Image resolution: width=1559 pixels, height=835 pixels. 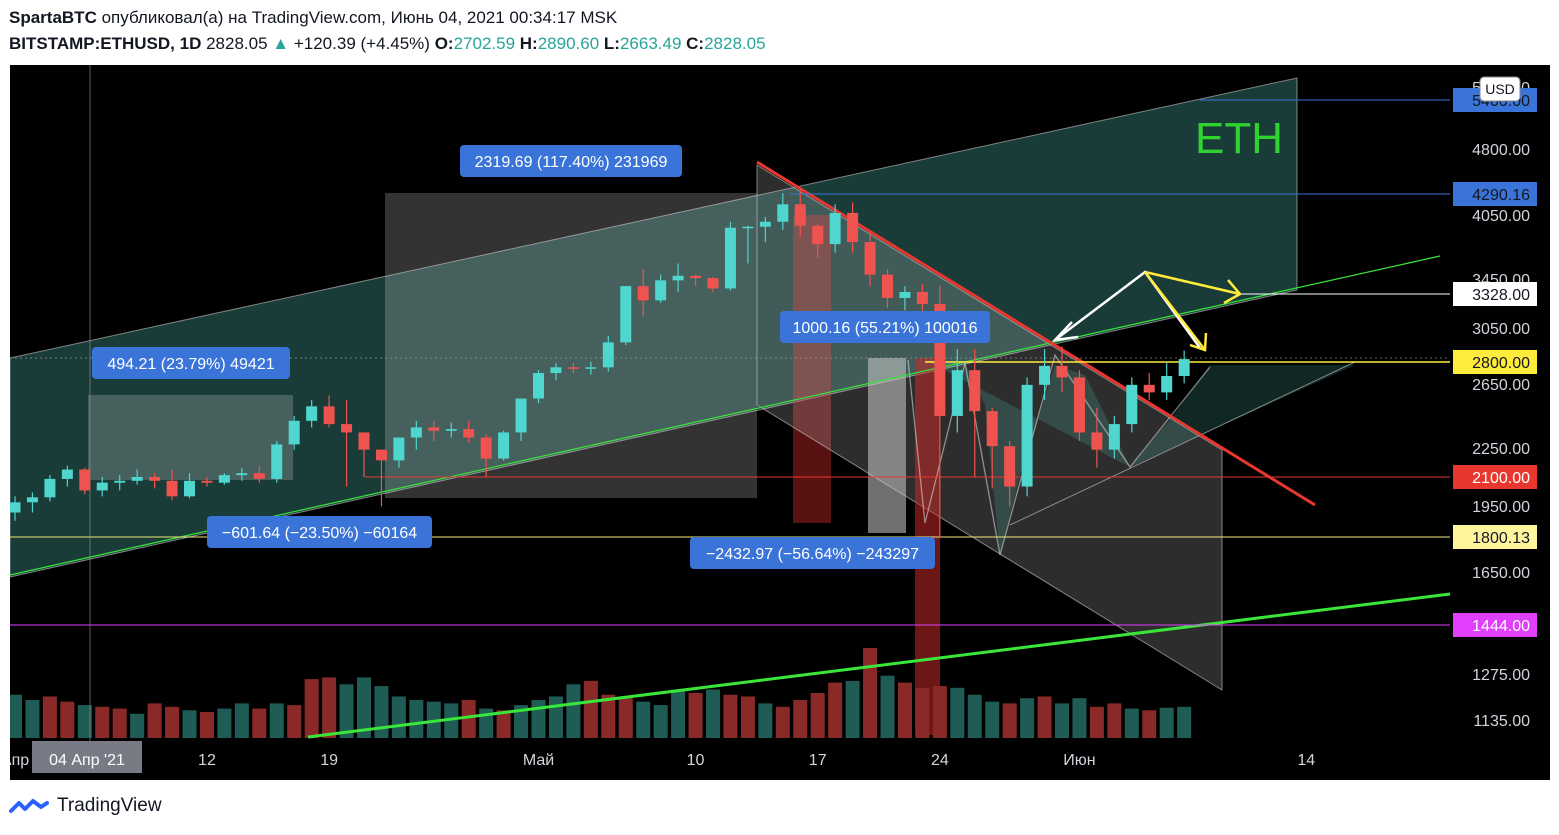 I want to click on high-label: H:, so click(x=528, y=43).